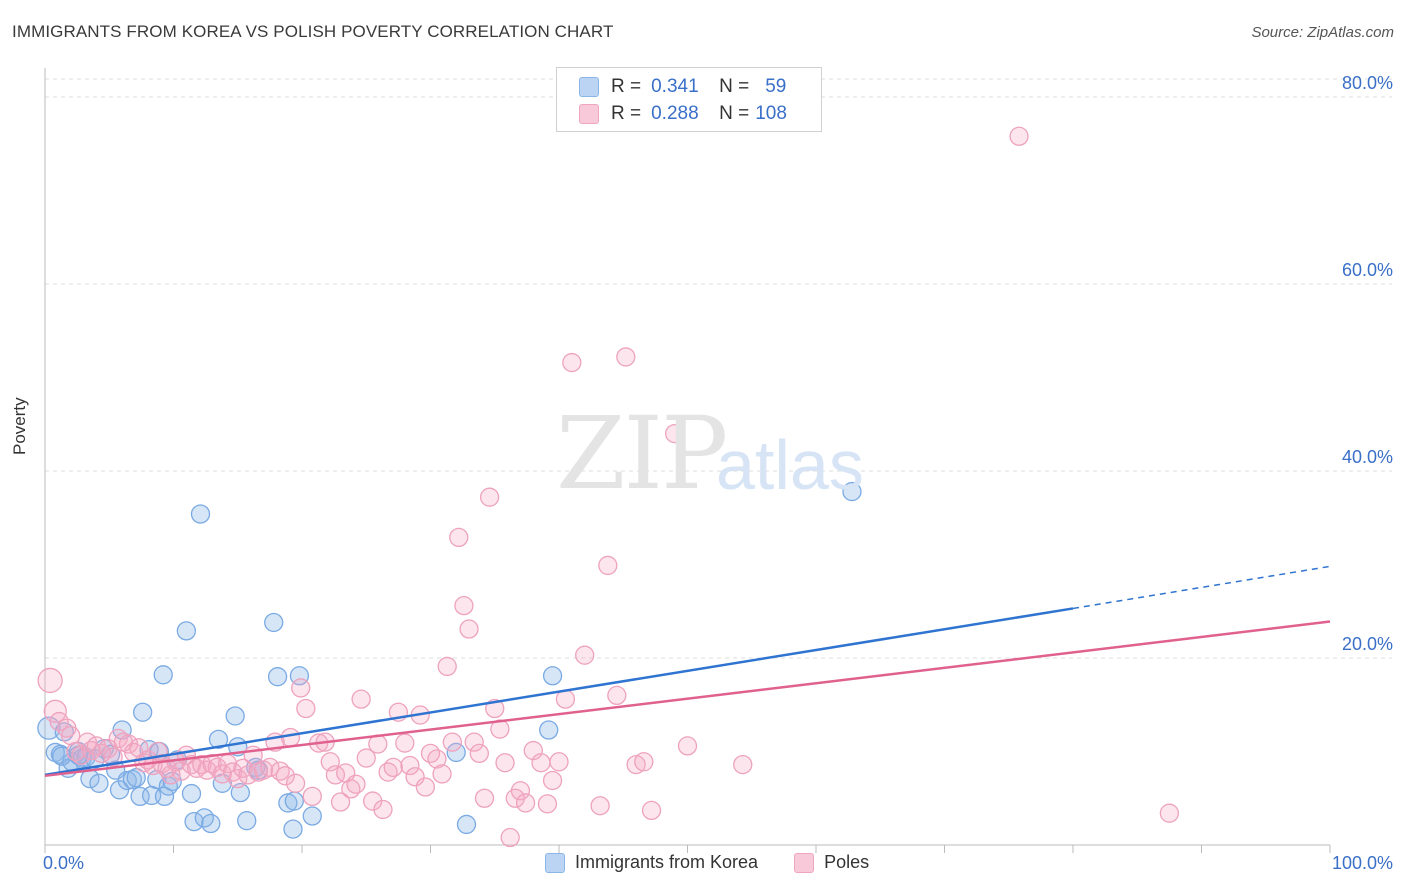 The image size is (1406, 892). I want to click on legend-item-korea: Immigrants from Korea, so click(651, 862).